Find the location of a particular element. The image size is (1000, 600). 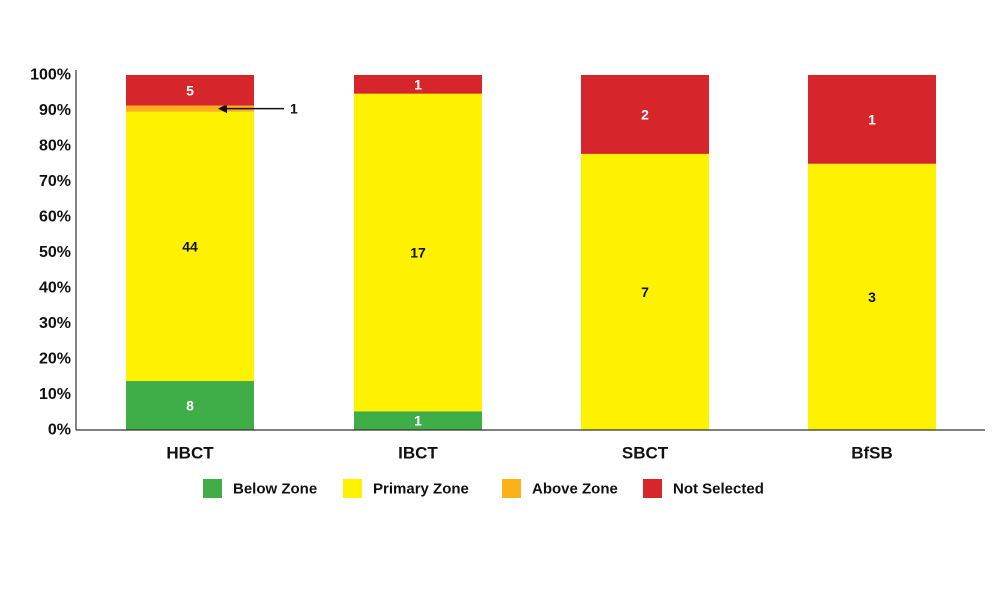

y-tick-label: 0% is located at coordinates (59, 430).